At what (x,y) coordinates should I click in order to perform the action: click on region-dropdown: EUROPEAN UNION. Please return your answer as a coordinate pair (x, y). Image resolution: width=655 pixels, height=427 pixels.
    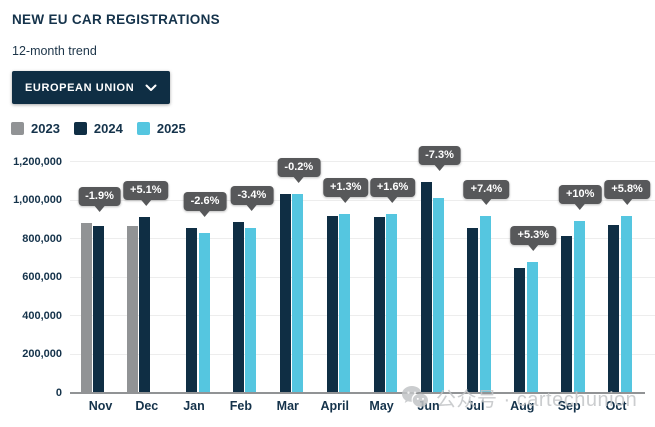
    Looking at the image, I should click on (91, 87).